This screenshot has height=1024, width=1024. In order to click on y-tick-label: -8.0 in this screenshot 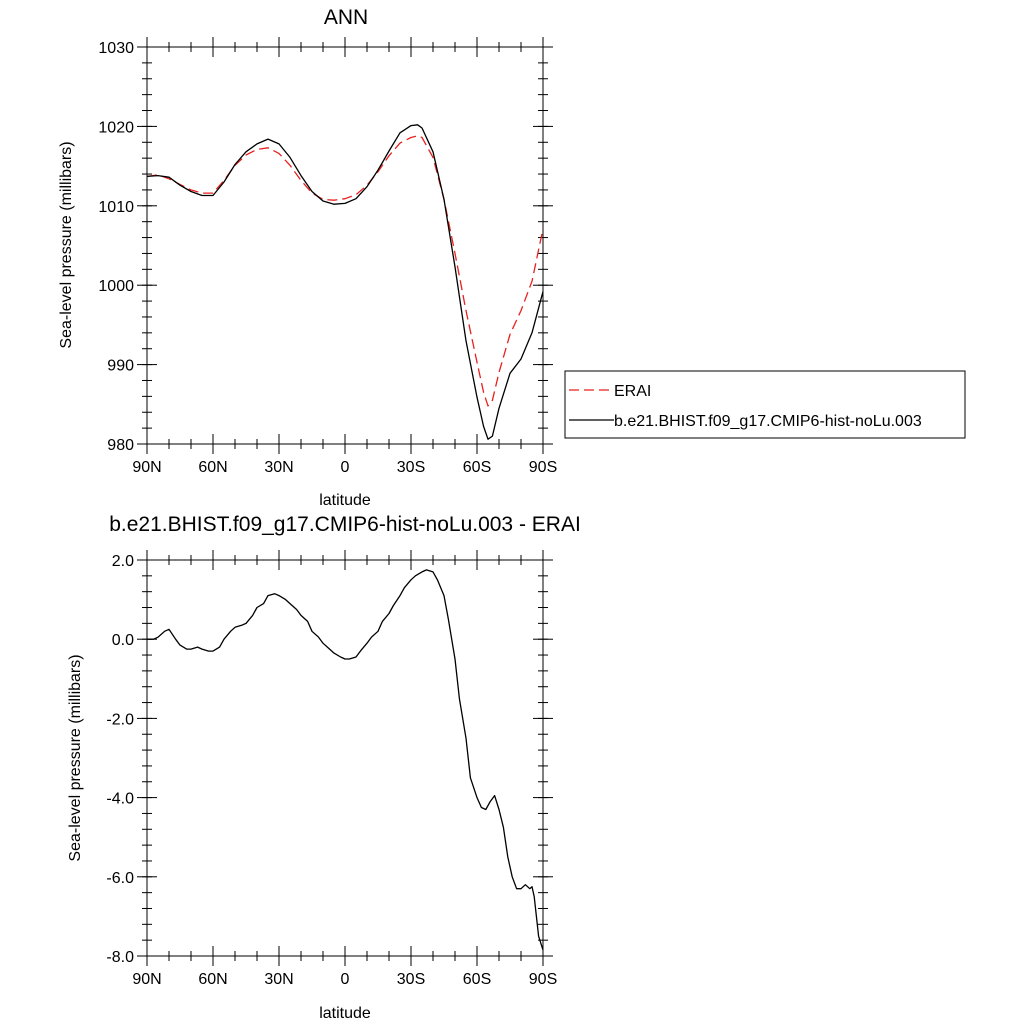, I will do `click(120, 957)`.